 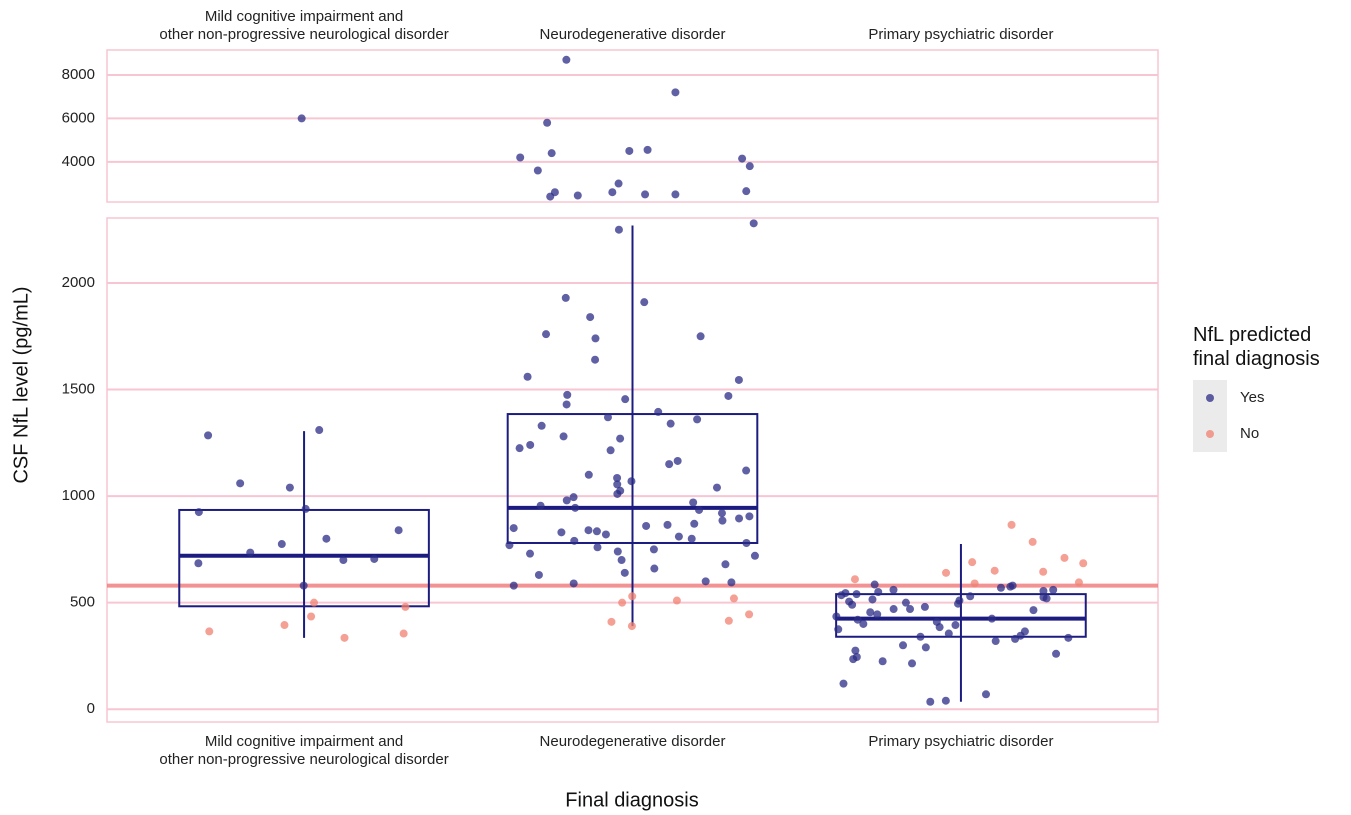 What do you see at coordinates (78, 117) in the screenshot?
I see `y-tick-label: 6000` at bounding box center [78, 117].